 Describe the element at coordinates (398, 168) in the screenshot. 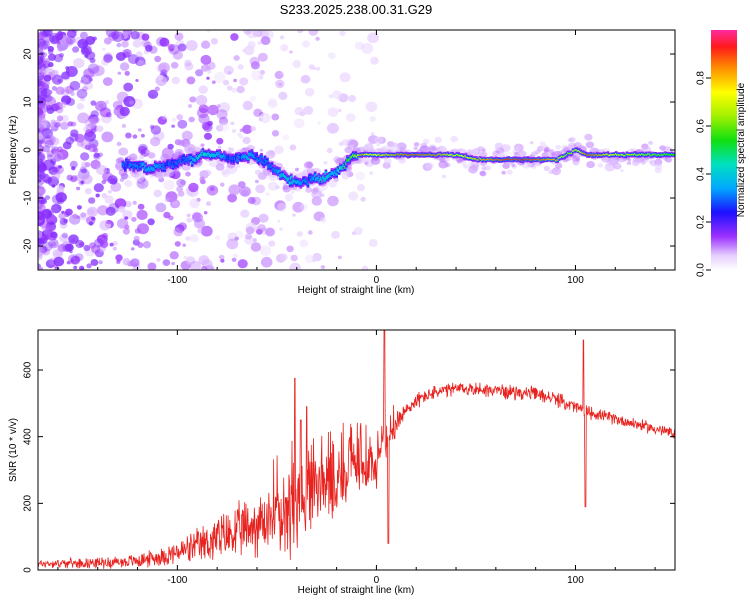

I see `spectral-ridge` at that location.